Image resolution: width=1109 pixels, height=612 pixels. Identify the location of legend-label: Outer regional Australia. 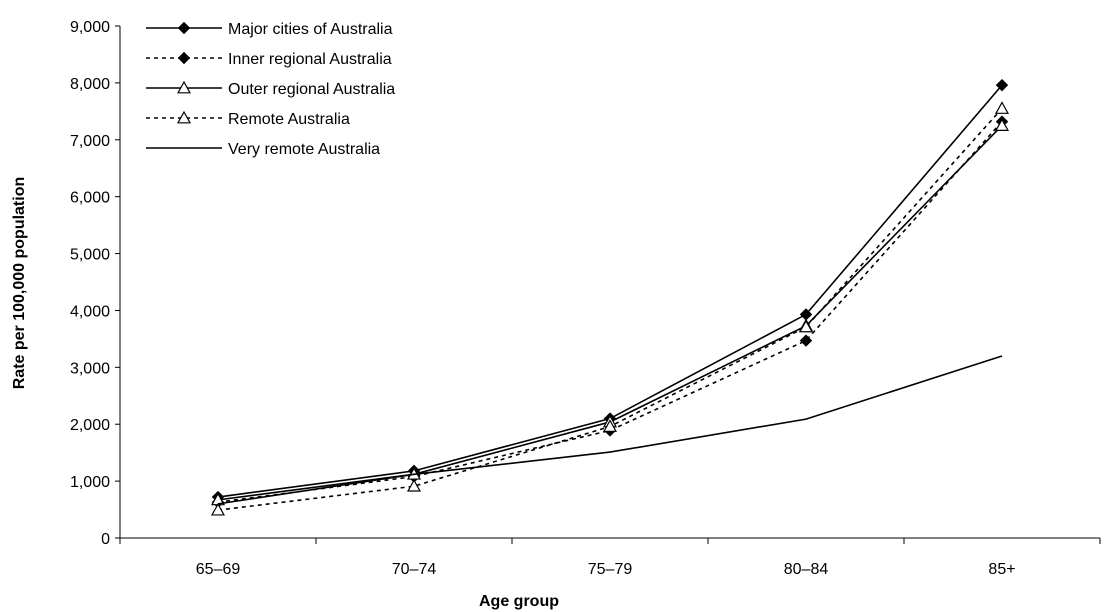
(311, 89).